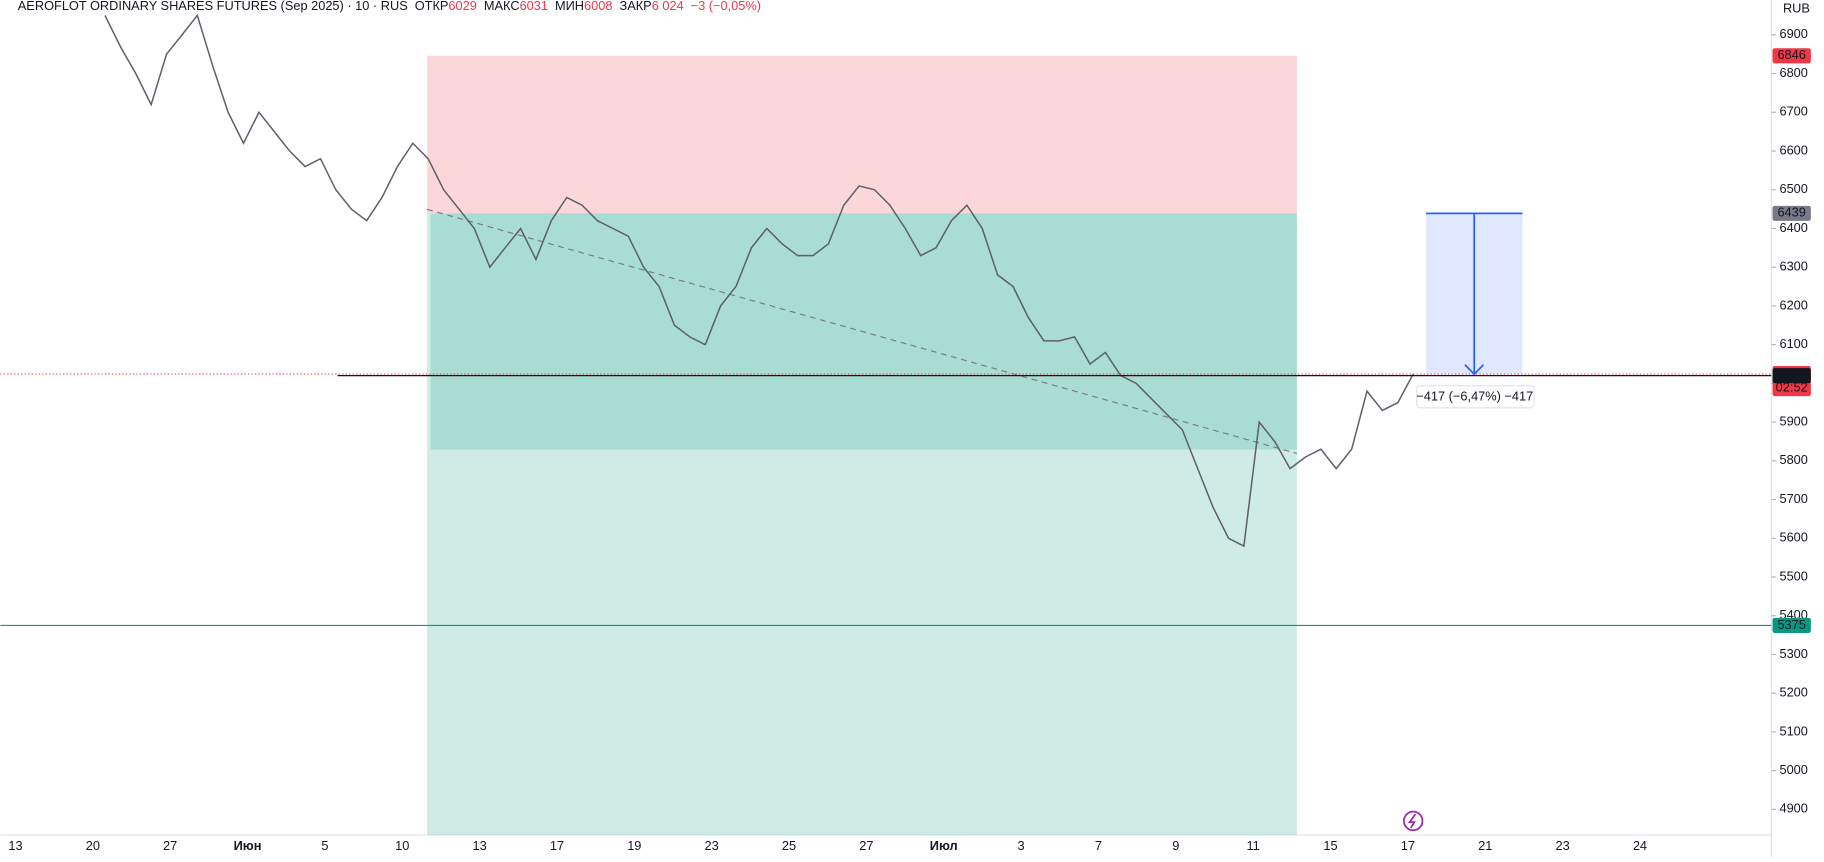  Describe the element at coordinates (789, 845) in the screenshot. I see `x-tick-label: 25` at that location.